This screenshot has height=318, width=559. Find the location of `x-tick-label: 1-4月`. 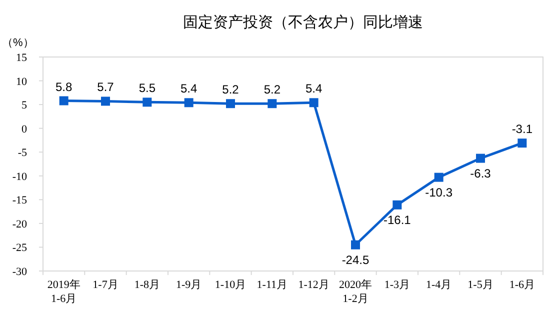

x-tick-label: 1-4月 is located at coordinates (439, 285).